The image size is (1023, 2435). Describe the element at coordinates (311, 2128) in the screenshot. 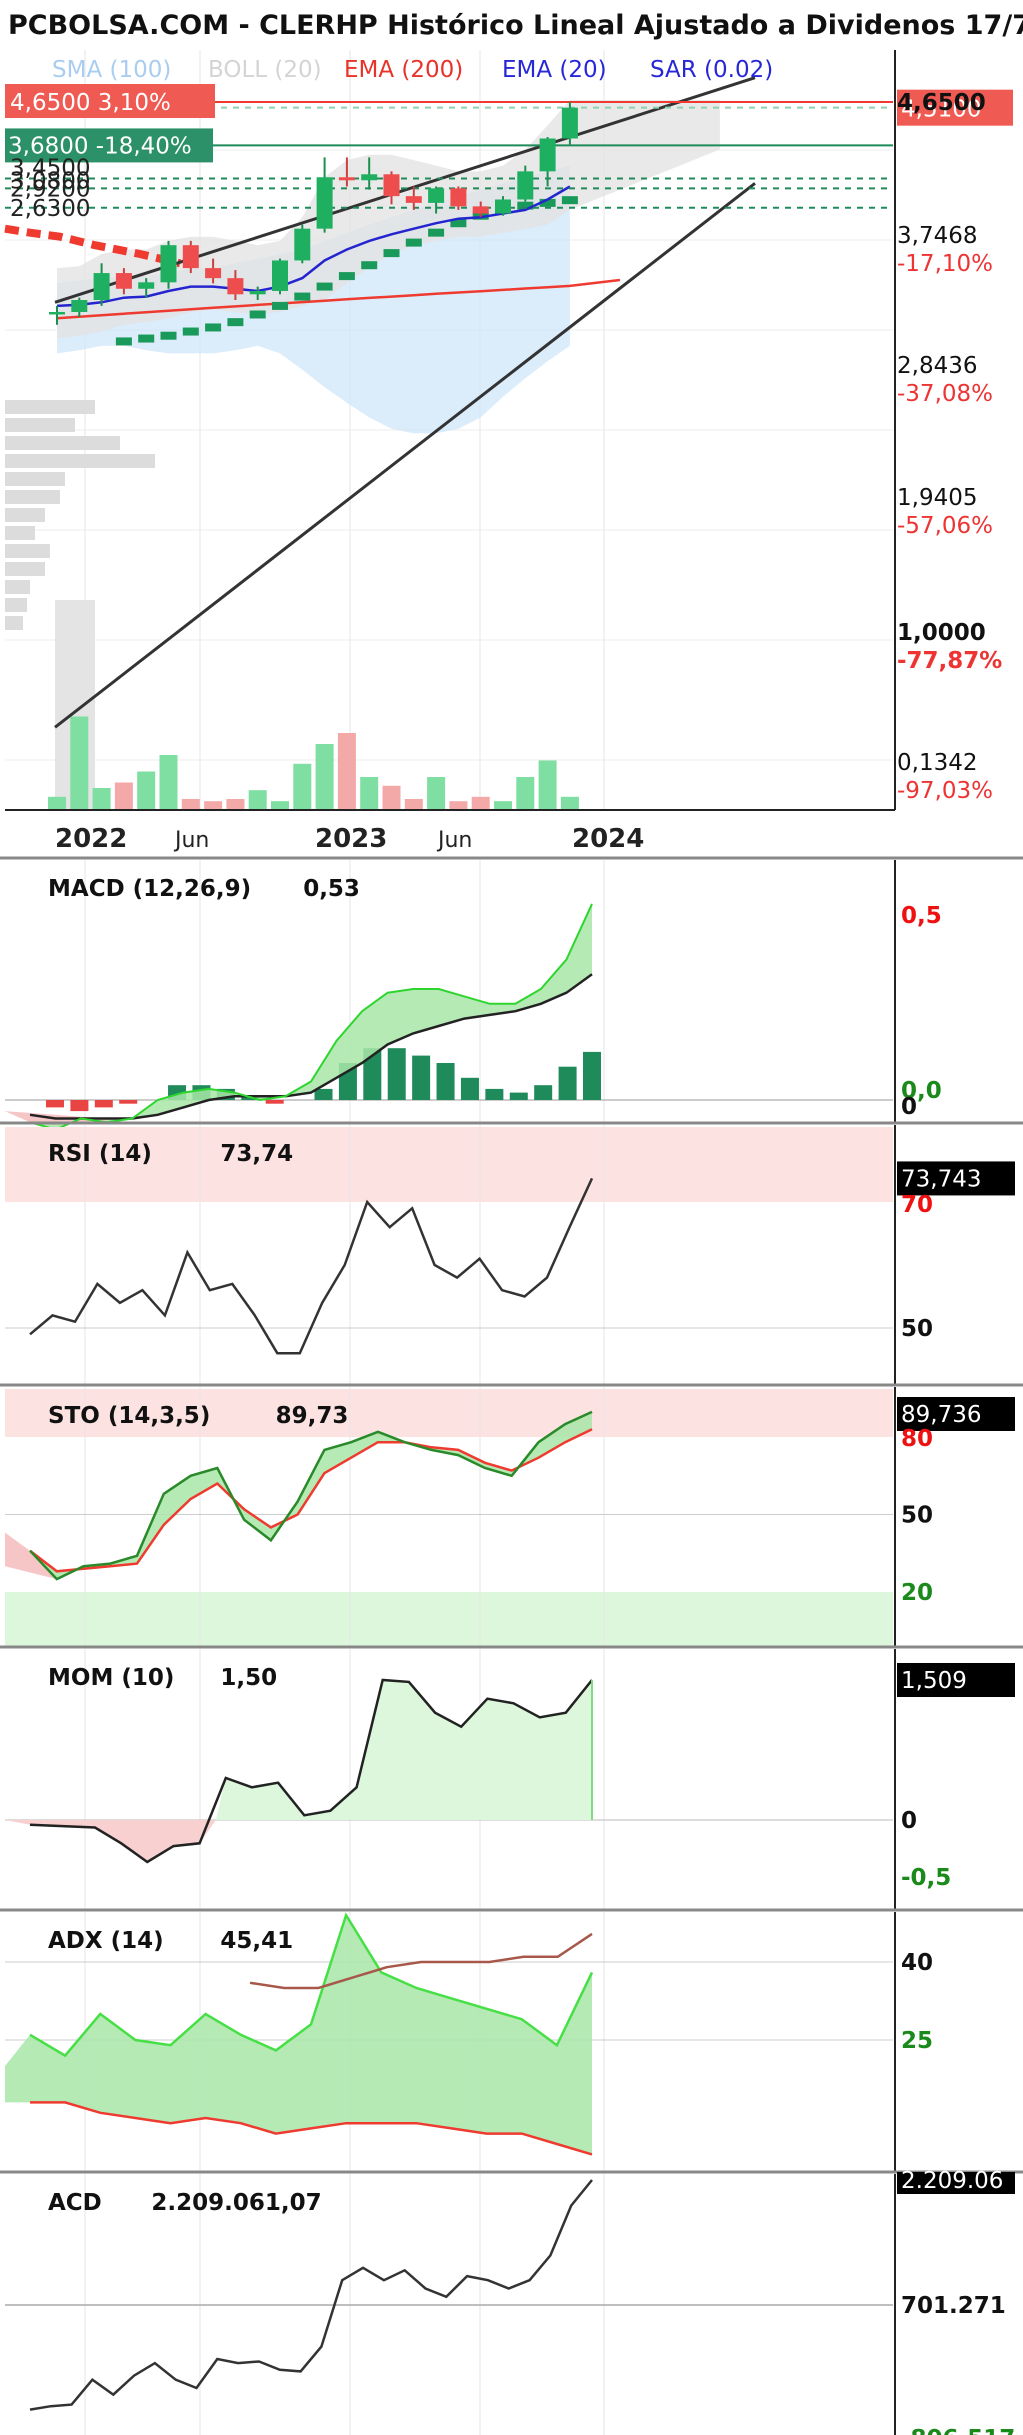

I see `minus-di-line` at that location.